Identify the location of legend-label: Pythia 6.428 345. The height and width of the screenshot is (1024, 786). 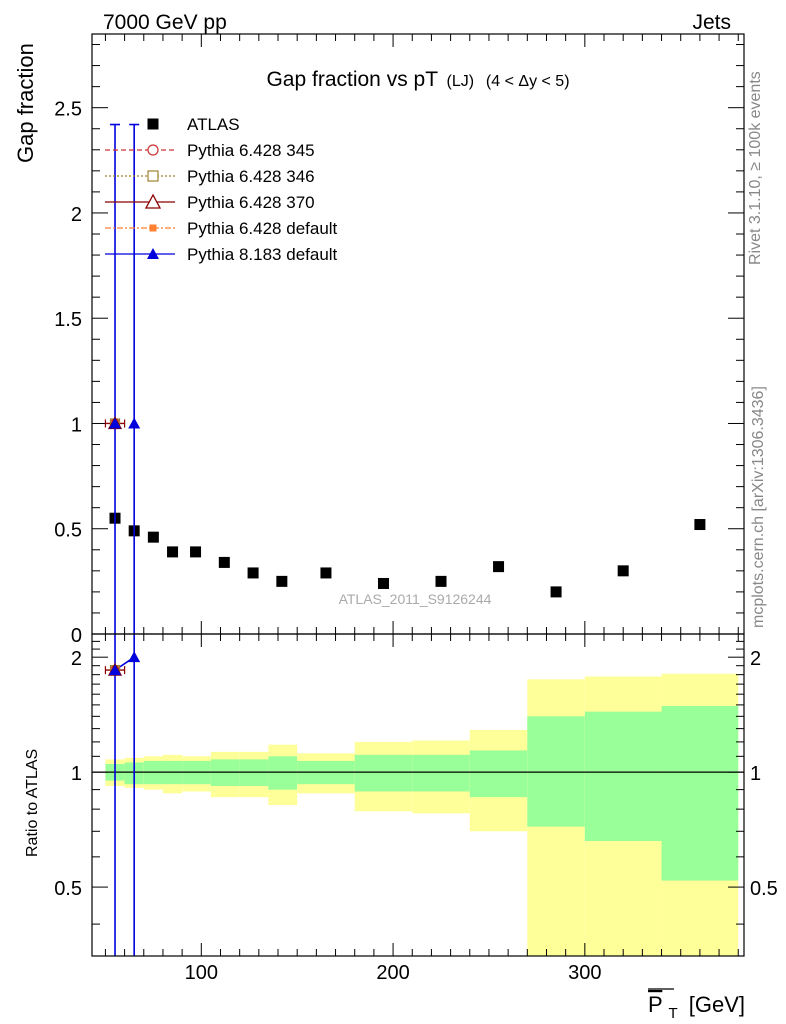
(251, 150).